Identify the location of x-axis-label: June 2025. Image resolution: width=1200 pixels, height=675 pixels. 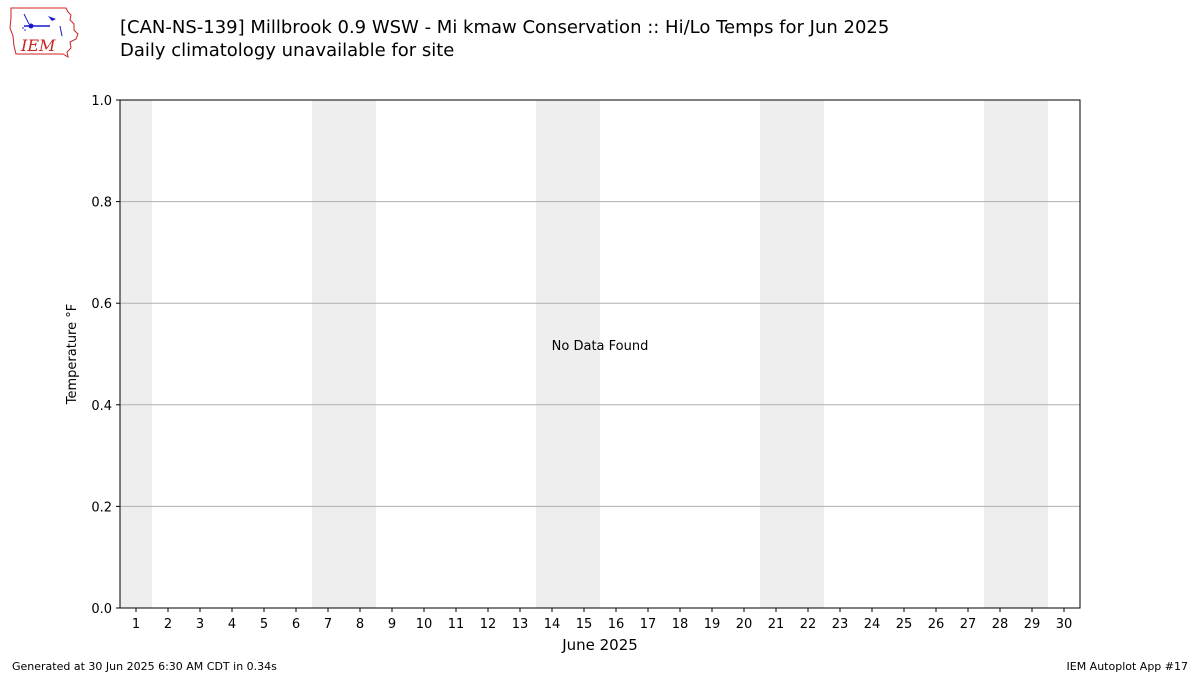
(599, 645).